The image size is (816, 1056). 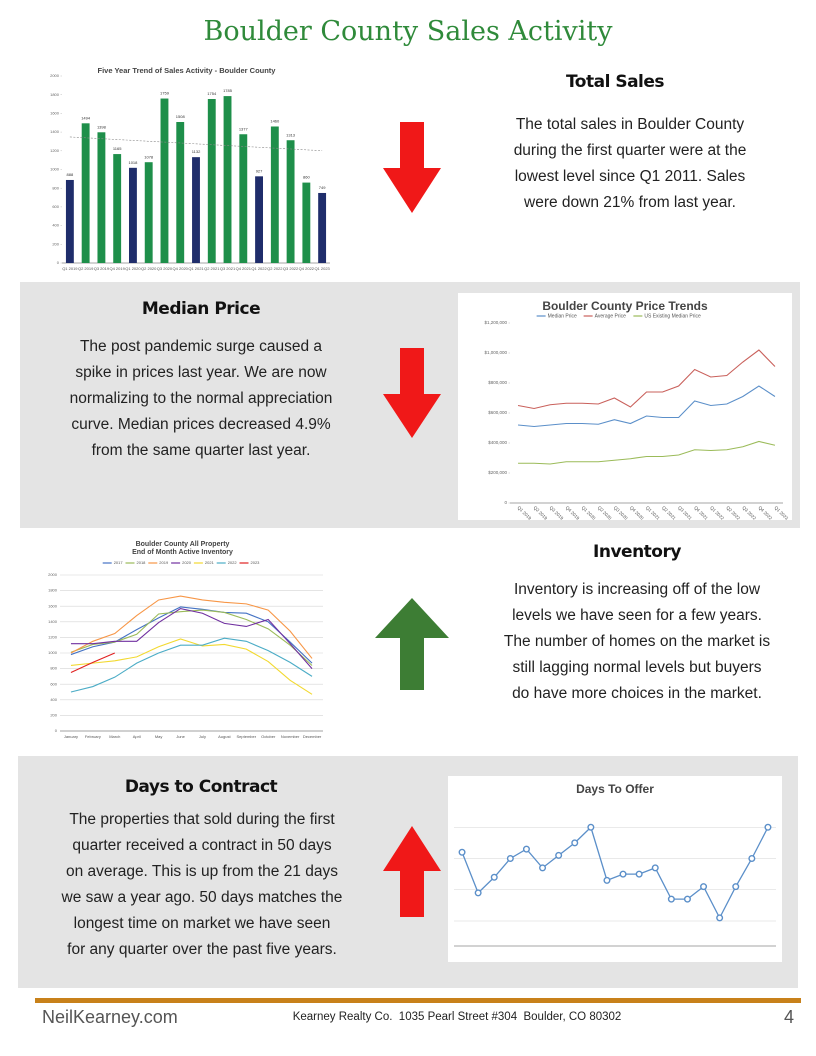 What do you see at coordinates (210, 562) in the screenshot?
I see `legend-label: 2021` at bounding box center [210, 562].